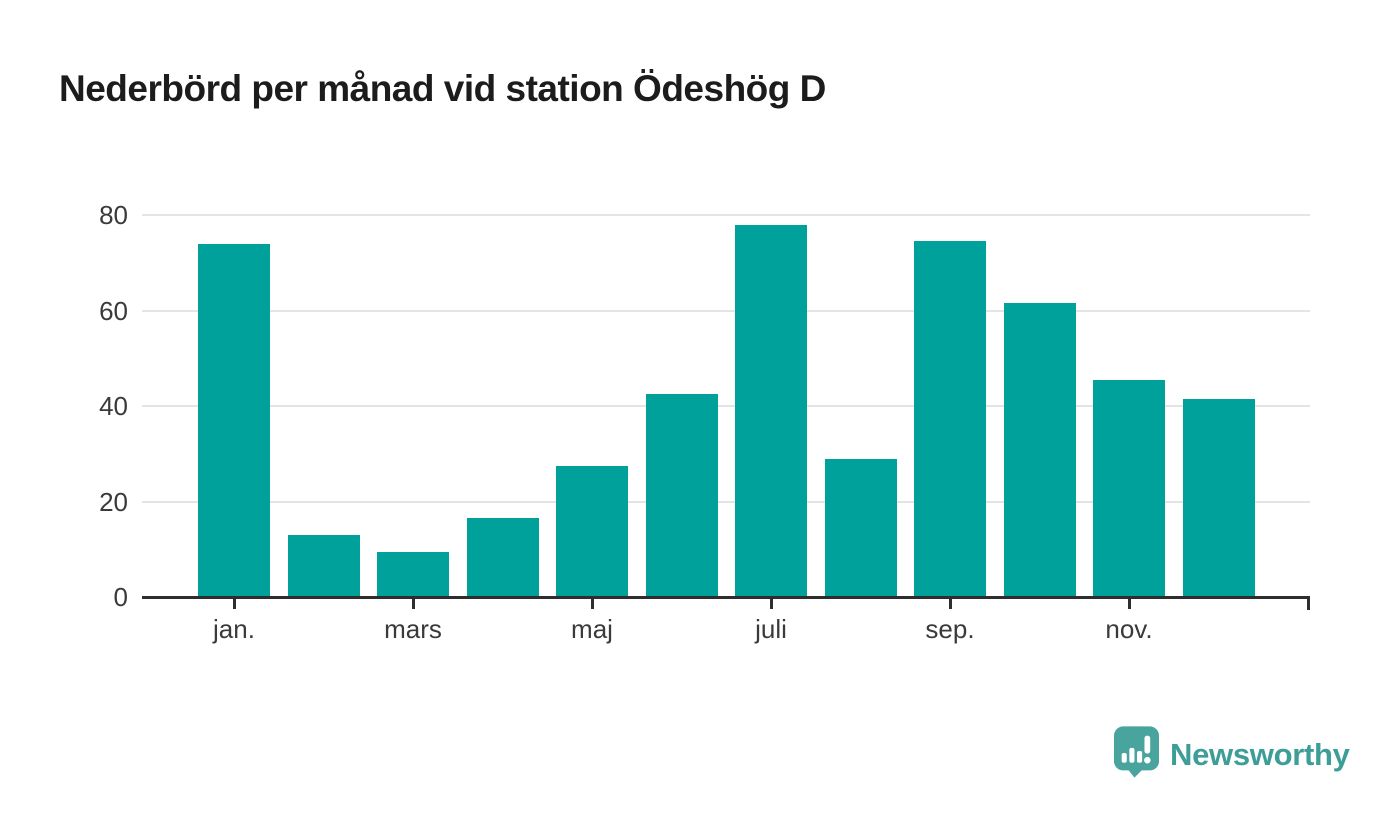 The width and height of the screenshot is (1400, 831). I want to click on bar-feb., so click(323, 565).